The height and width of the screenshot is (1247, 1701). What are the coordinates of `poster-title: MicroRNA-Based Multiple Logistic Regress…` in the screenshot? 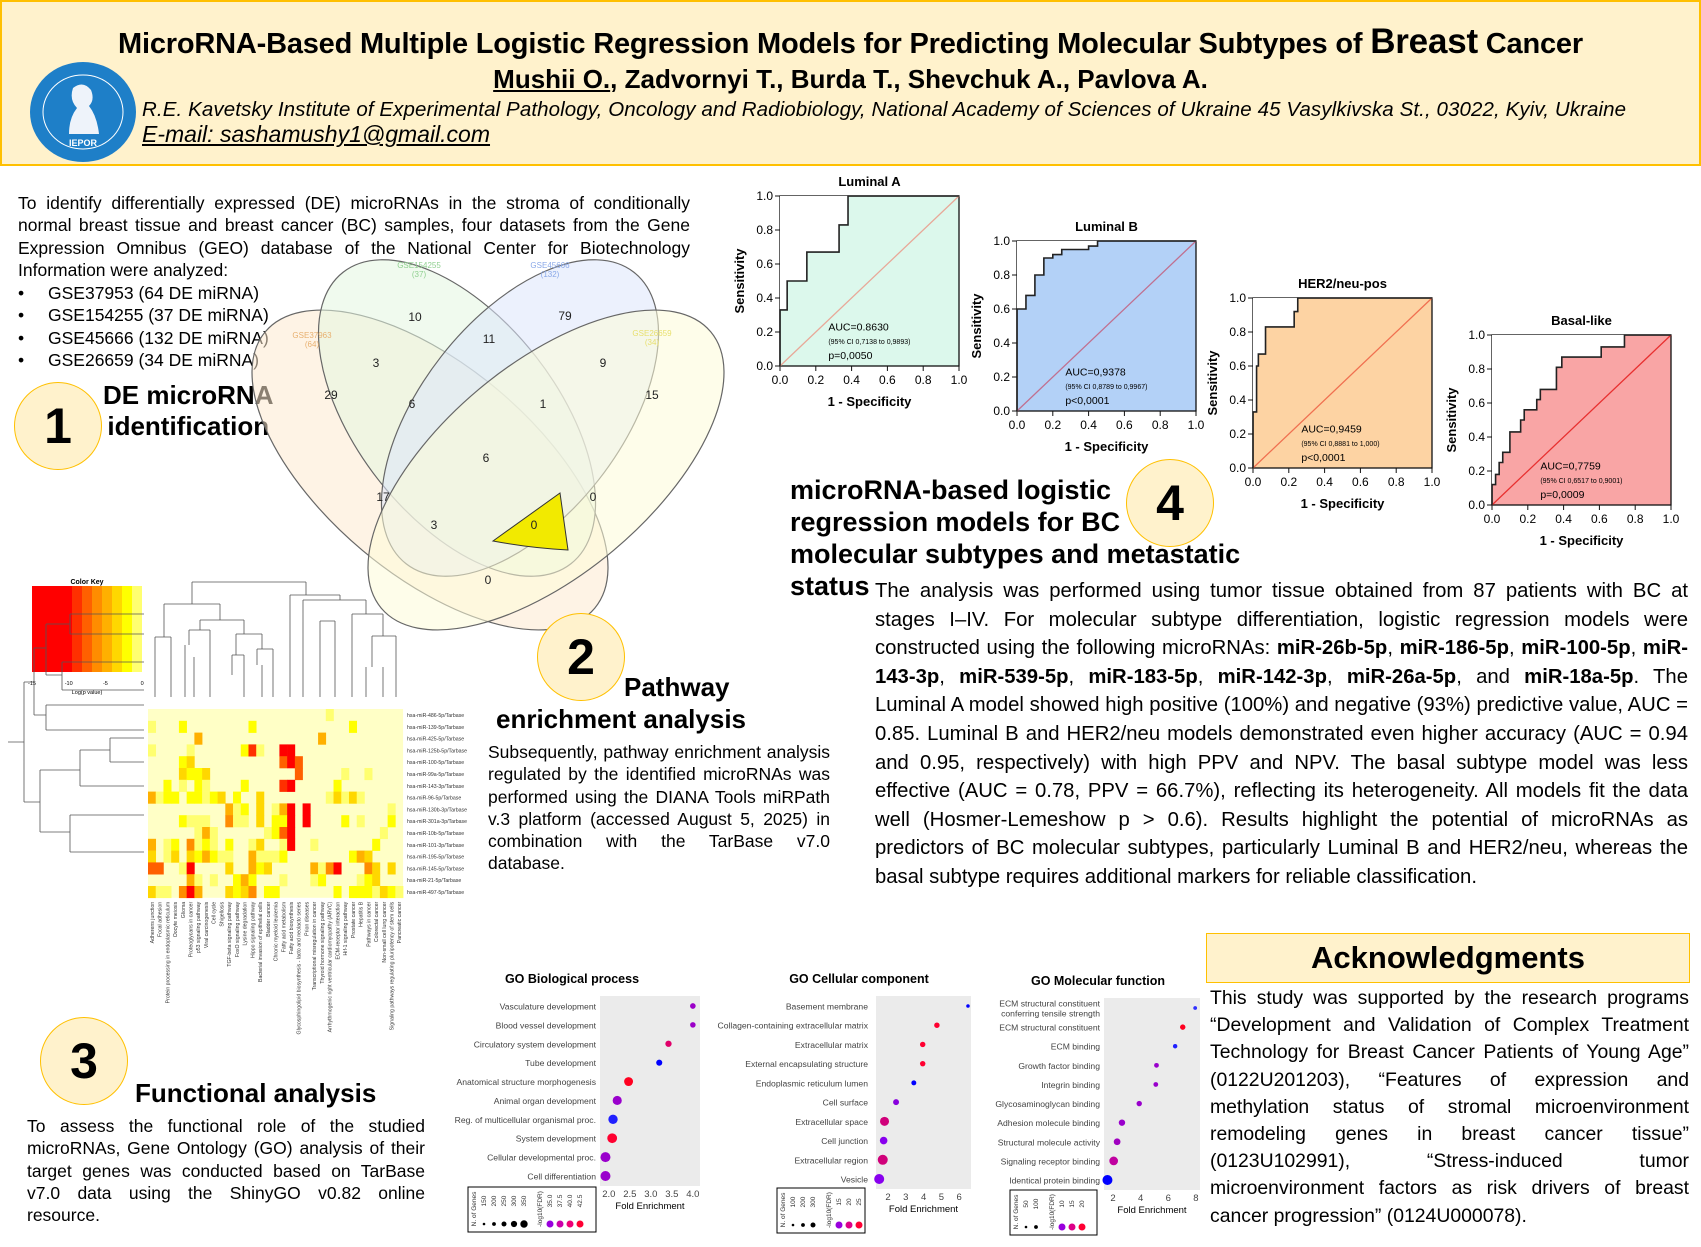 It's located at (850, 42).